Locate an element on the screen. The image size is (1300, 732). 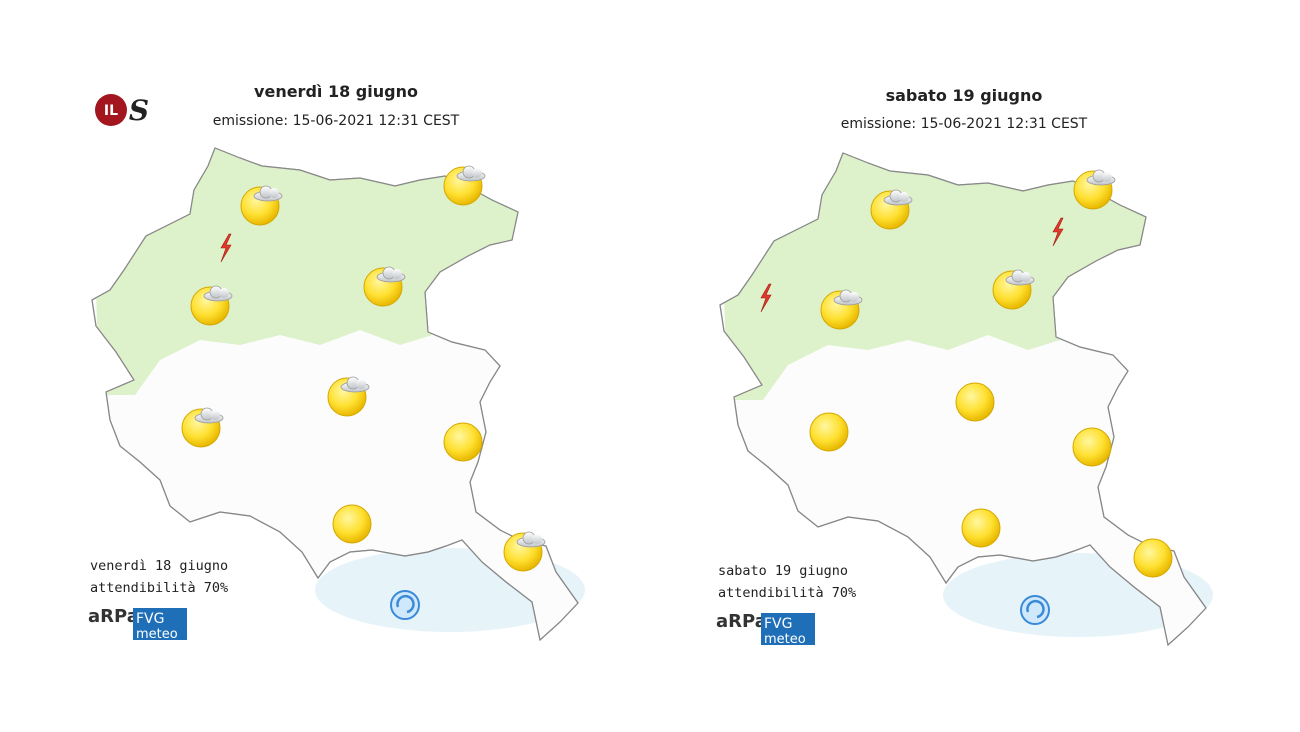
logo: IL S is located at coordinates (122, 110).